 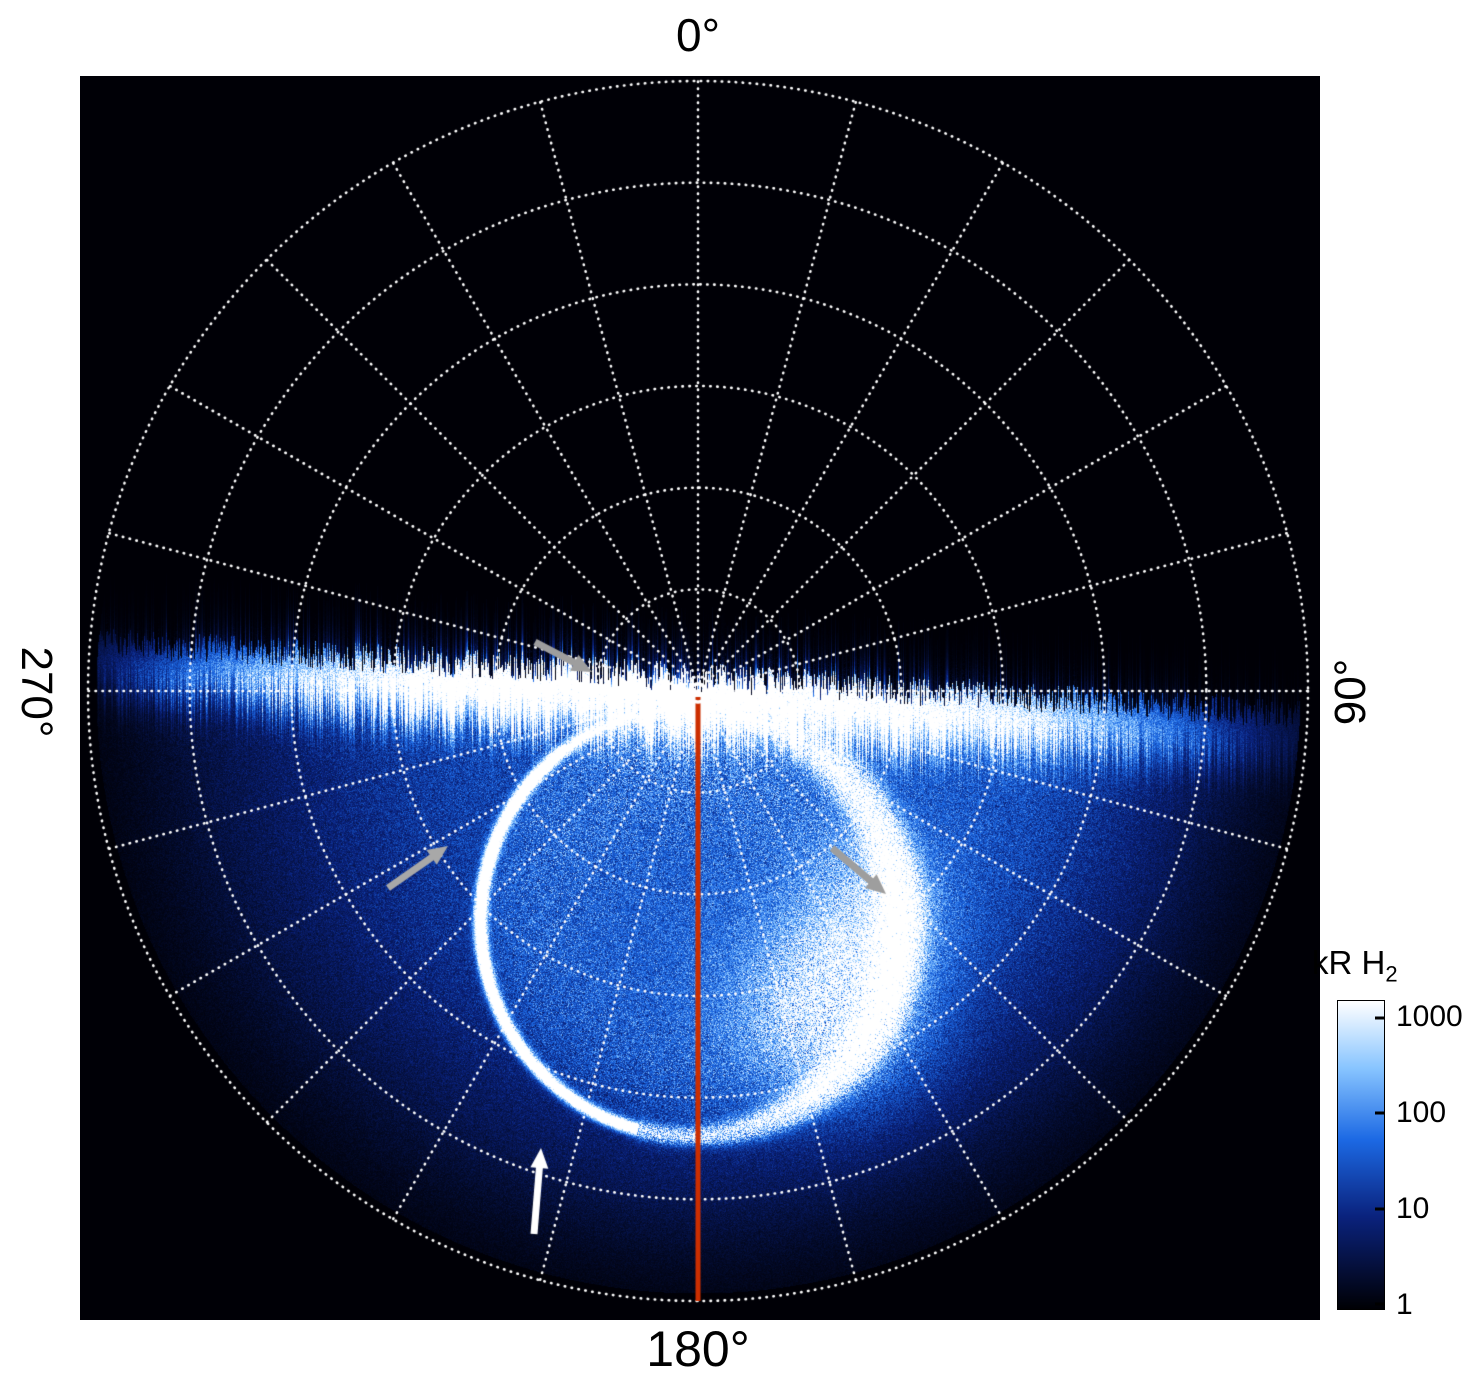 I want to click on colorbar-tick-label: 10, so click(x=1413, y=1209).